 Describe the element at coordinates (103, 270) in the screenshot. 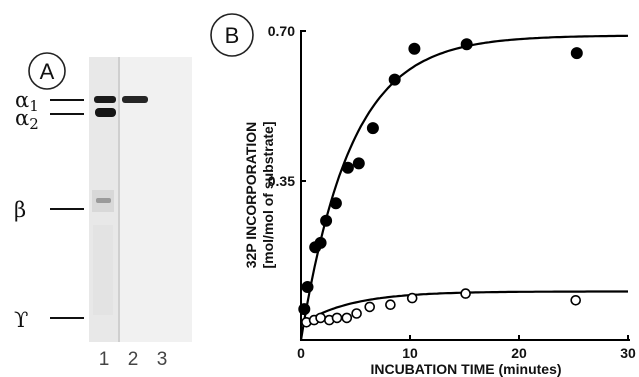

I see `gel-smear-lower` at that location.